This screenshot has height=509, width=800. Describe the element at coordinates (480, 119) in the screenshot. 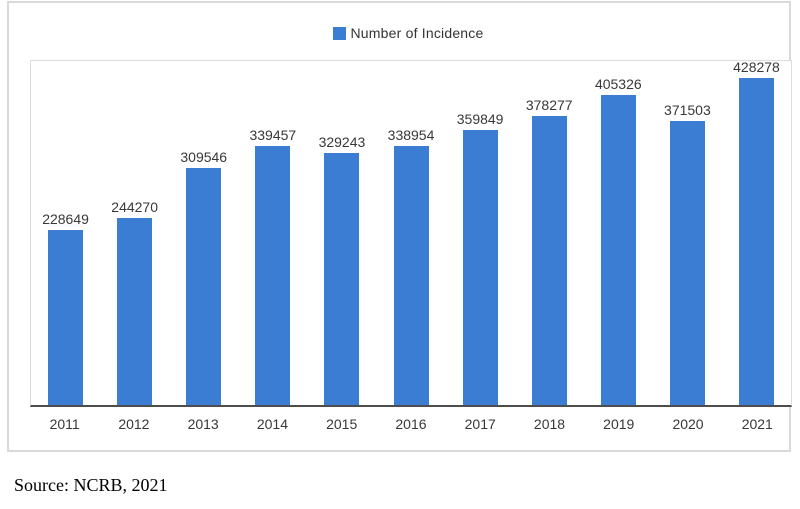

I see `bar-value-label: 359849` at that location.